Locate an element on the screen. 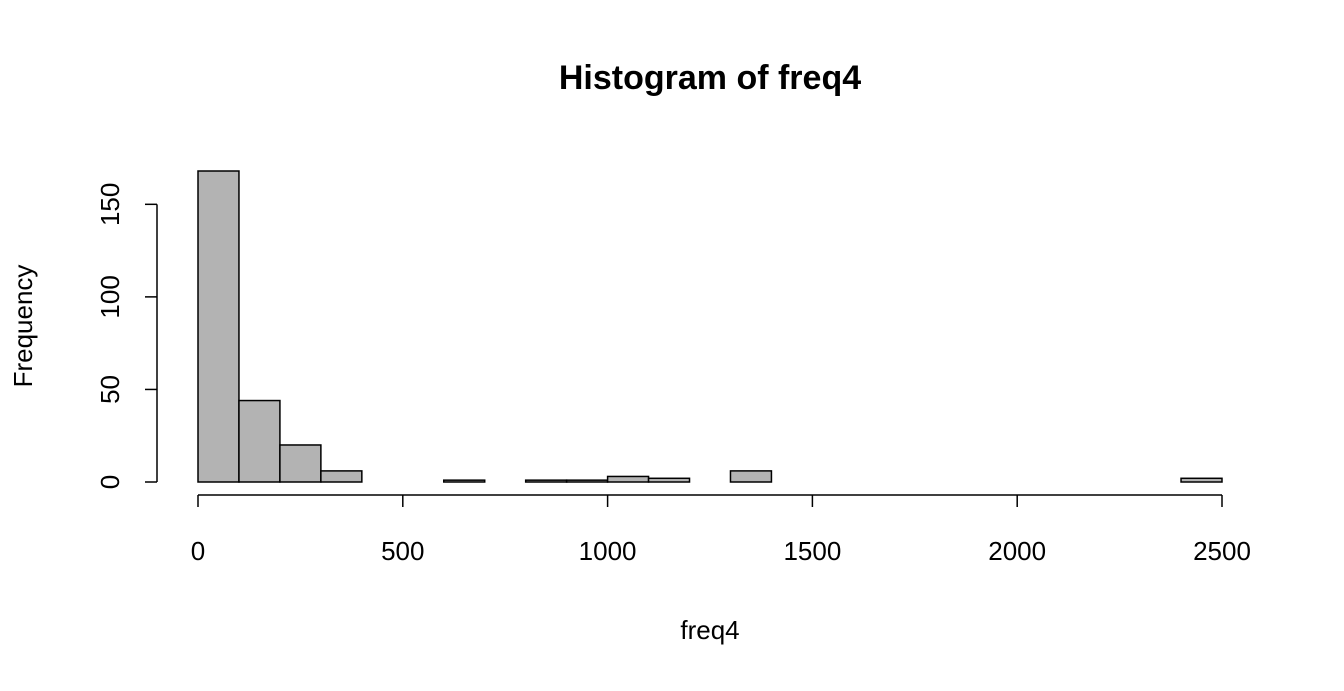 This screenshot has height=691, width=1344. x-tick-label: 1500 is located at coordinates (812, 551).